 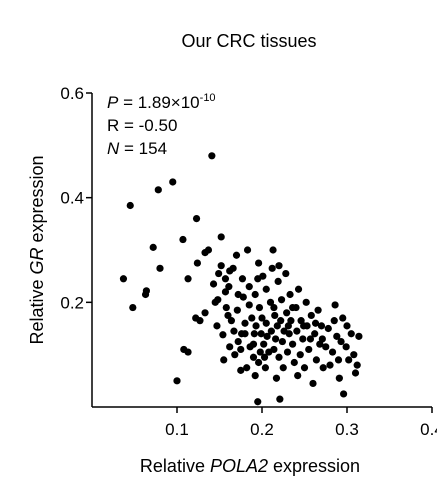 What do you see at coordinates (113, 148) in the screenshot?
I see `n-value-symbol: N` at bounding box center [113, 148].